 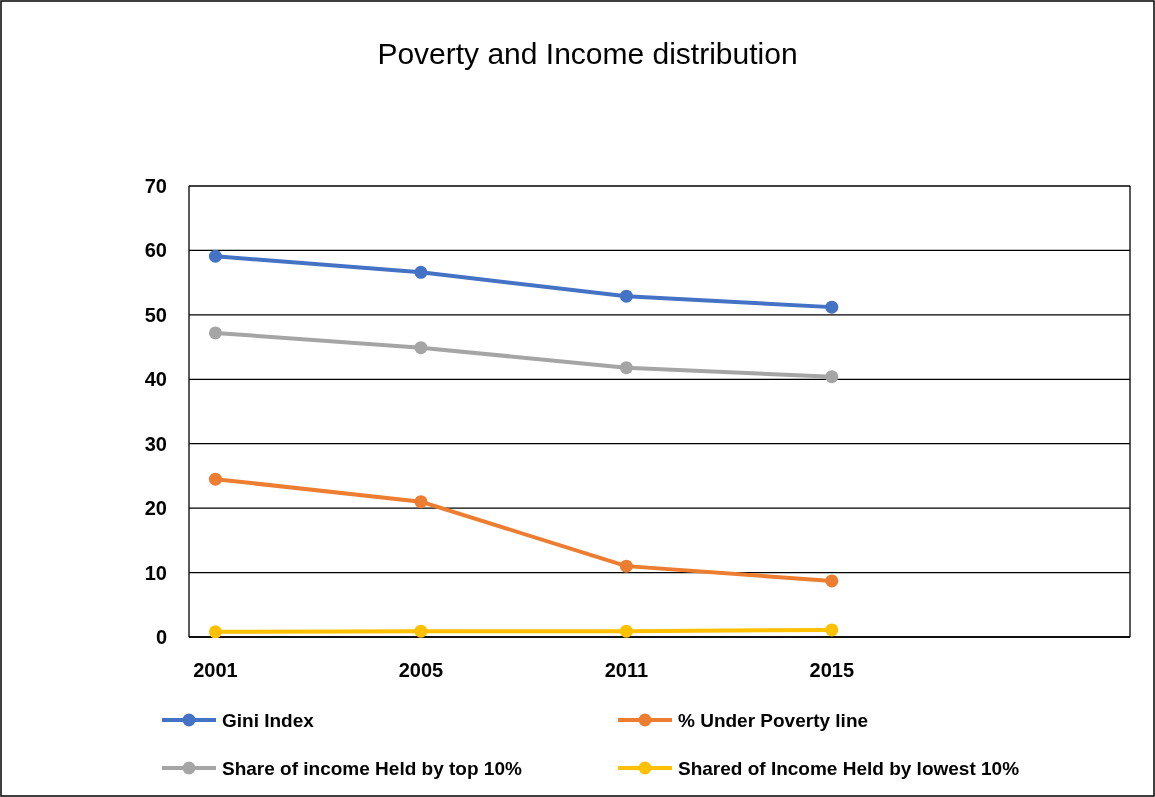 What do you see at coordinates (155, 572) in the screenshot?
I see `y-tick-label: 10` at bounding box center [155, 572].